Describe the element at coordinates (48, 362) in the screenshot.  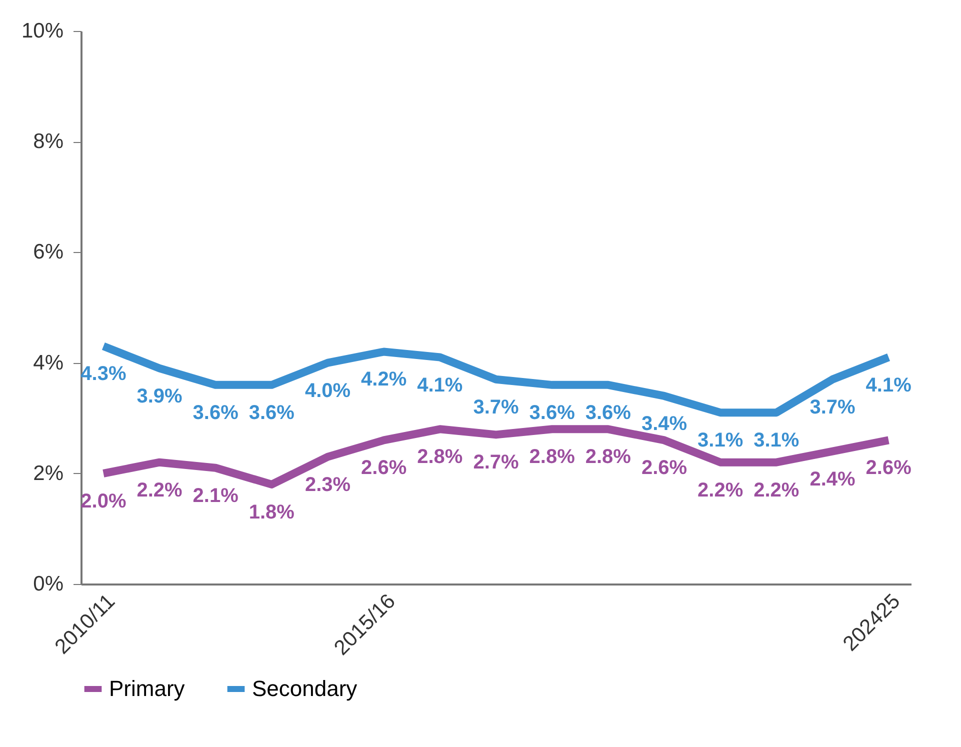
I see `y-tick-label: 4%` at that location.